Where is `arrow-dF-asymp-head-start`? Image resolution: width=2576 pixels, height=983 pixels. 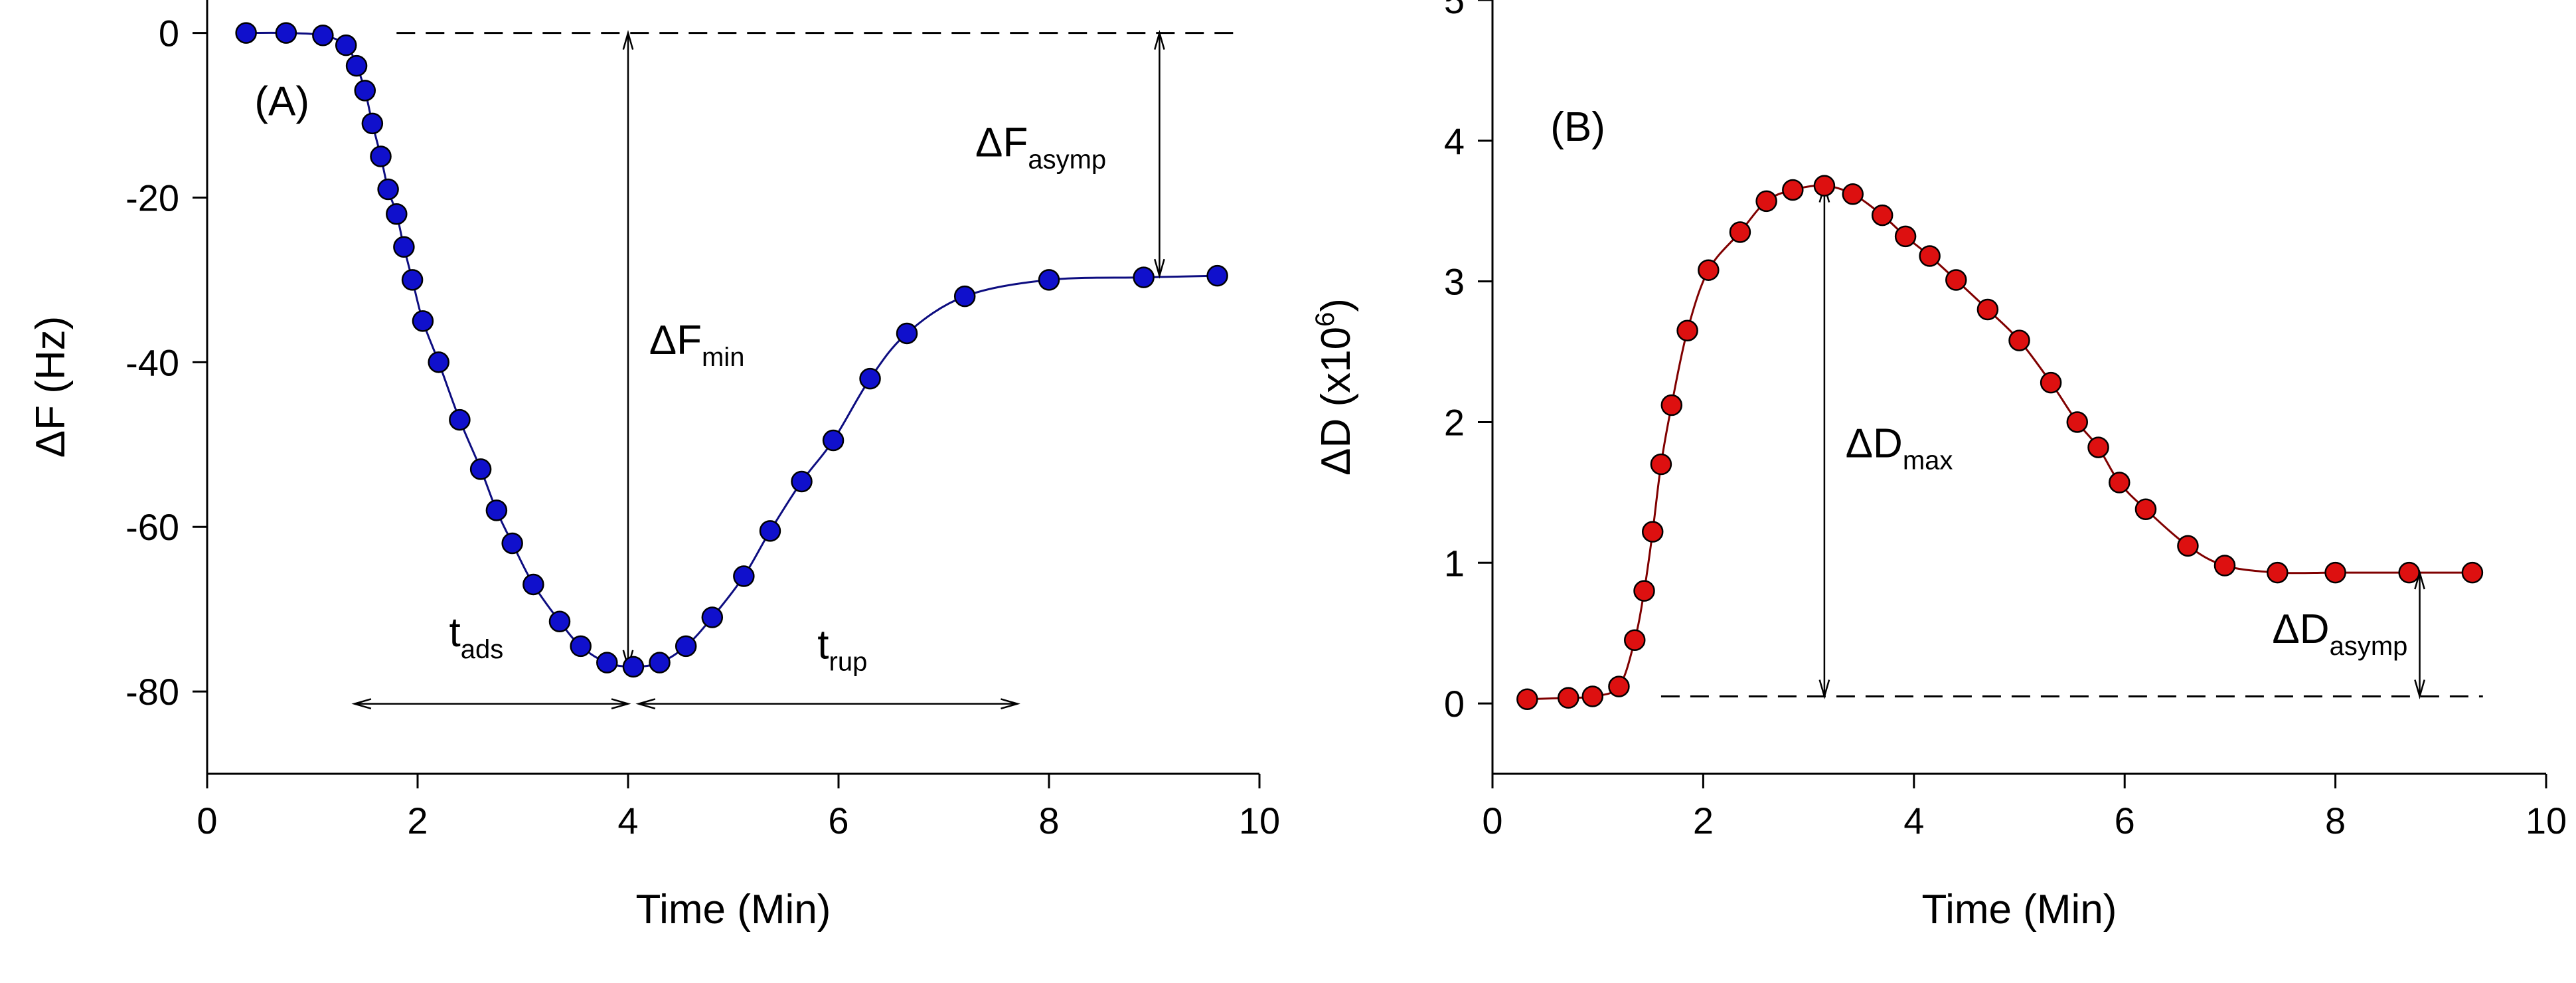
arrow-dF-asymp-head-start is located at coordinates (1159, 40).